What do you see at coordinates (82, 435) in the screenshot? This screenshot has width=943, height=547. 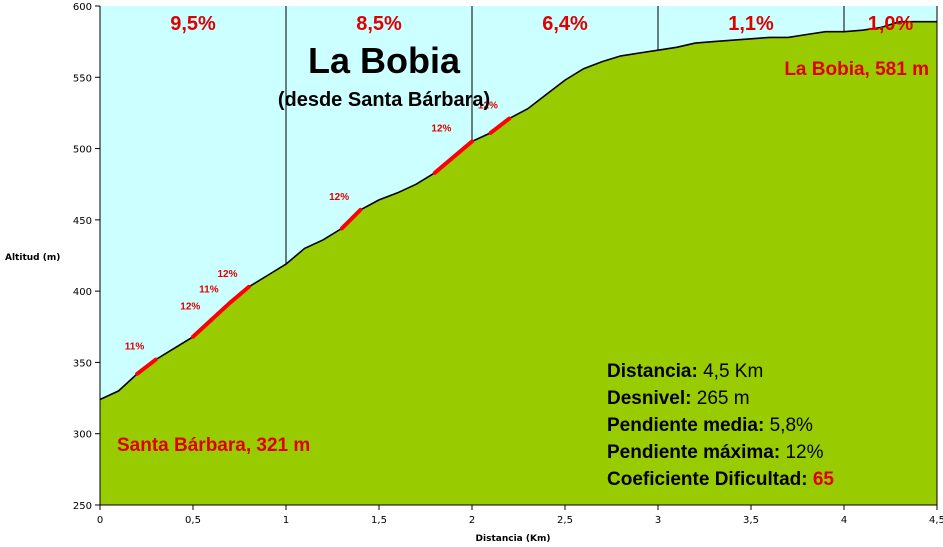 I see `y-tick-label: 300` at bounding box center [82, 435].